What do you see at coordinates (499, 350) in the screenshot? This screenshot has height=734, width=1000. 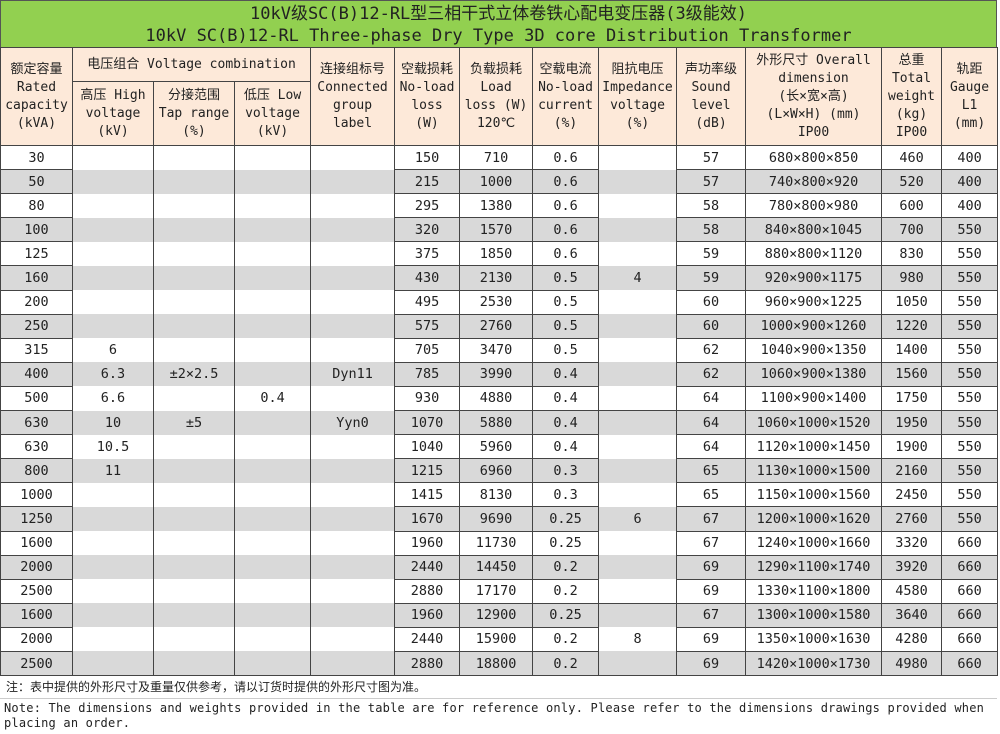 I see `table-row: 315 6 705 3470 0.5 62 1040×900×1350 1400 550` at bounding box center [499, 350].